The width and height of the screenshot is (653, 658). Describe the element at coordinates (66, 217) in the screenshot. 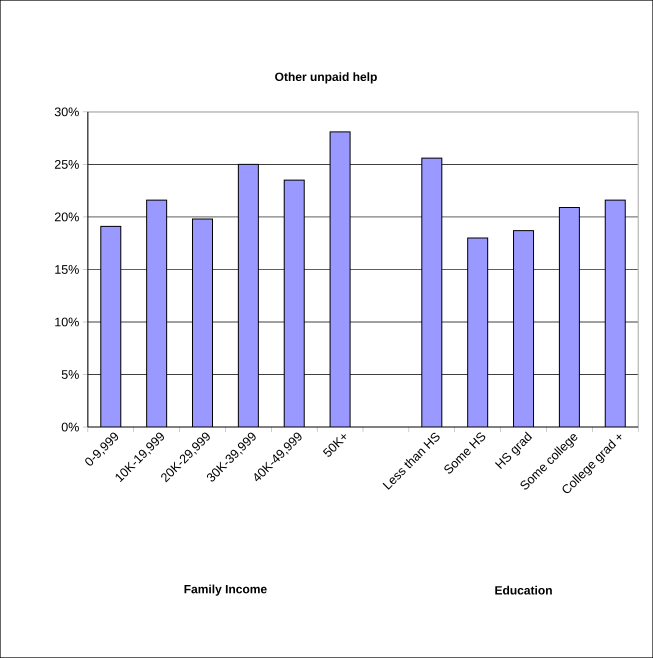

I see `y-tick-label: 20%` at that location.